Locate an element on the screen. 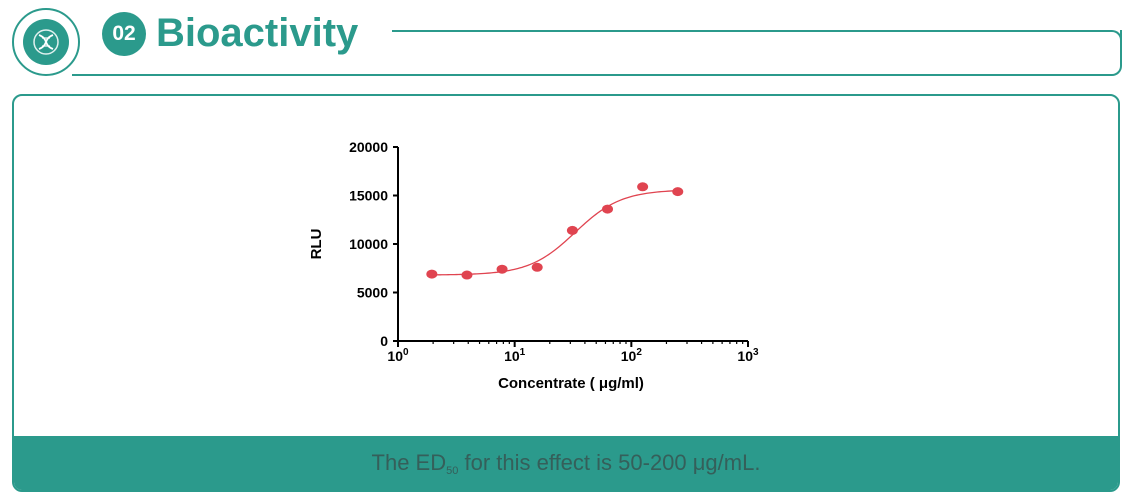 The height and width of the screenshot is (502, 1133). caption-subscript: 50 is located at coordinates (452, 470).